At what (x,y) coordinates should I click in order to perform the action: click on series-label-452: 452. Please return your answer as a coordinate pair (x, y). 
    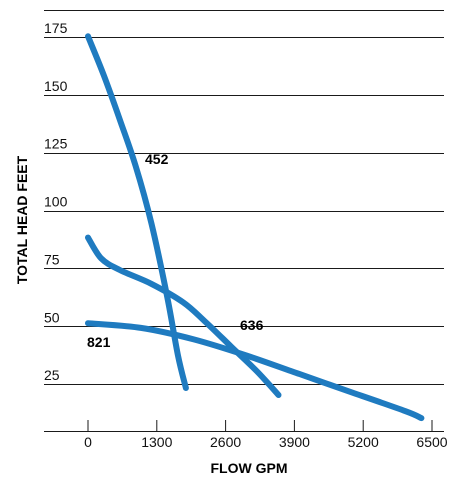
    Looking at the image, I should click on (157, 159).